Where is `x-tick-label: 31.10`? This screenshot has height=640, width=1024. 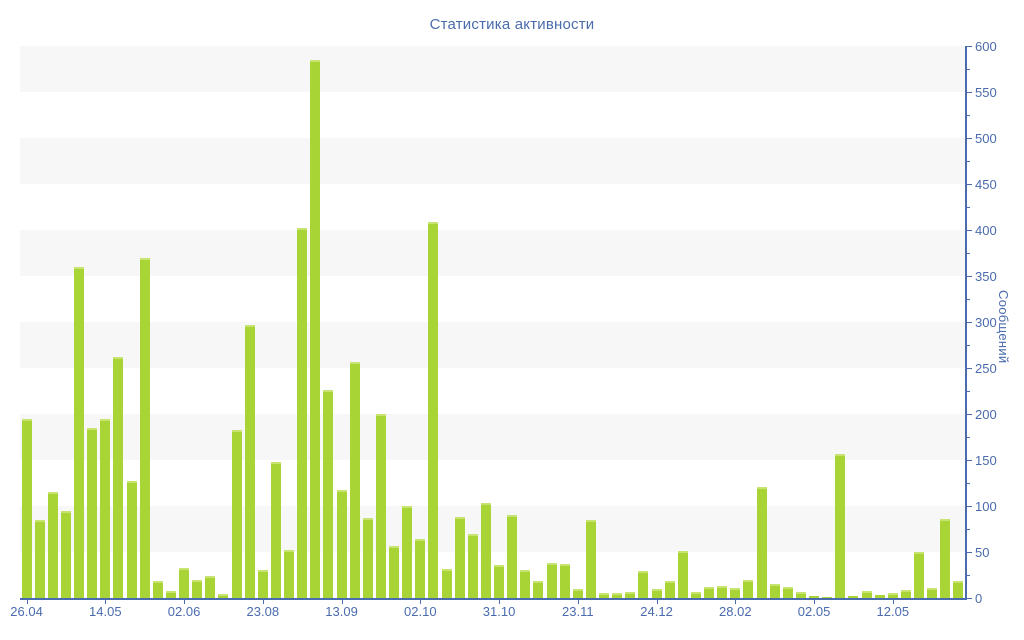 x-tick-label: 31.10 is located at coordinates (499, 611).